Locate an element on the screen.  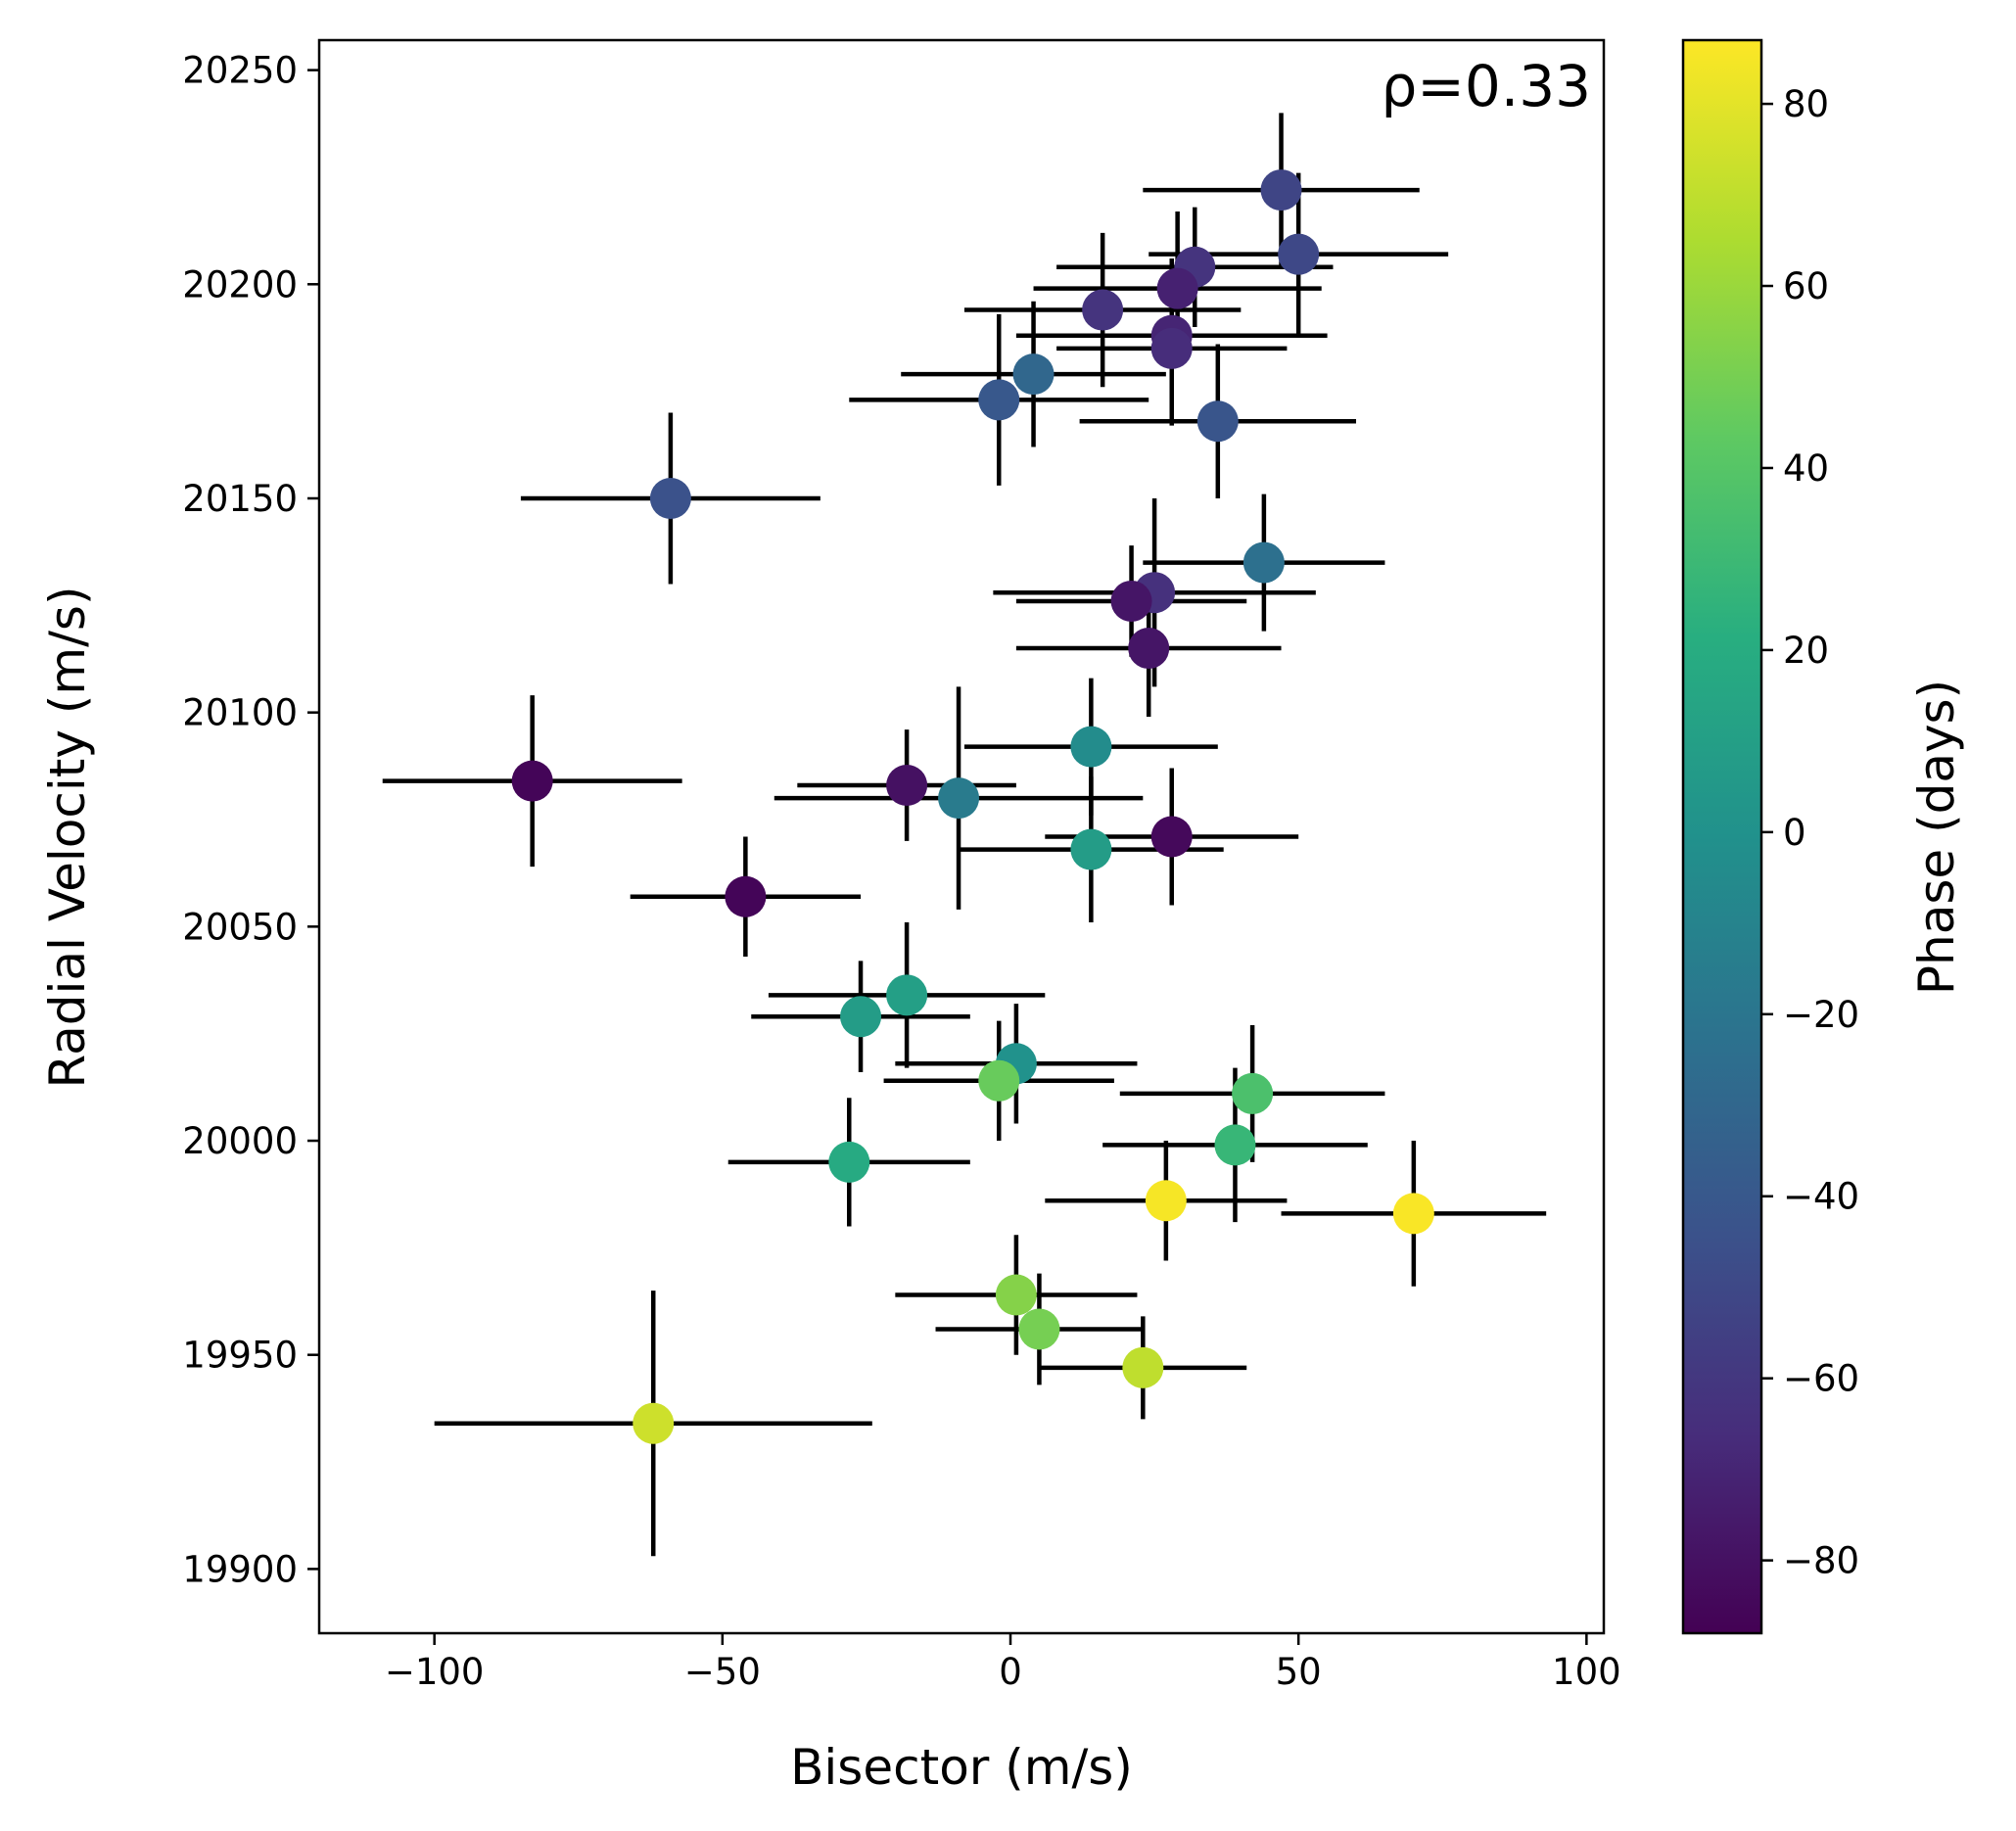
y-tick-label: 20000 is located at coordinates (240, 1141).